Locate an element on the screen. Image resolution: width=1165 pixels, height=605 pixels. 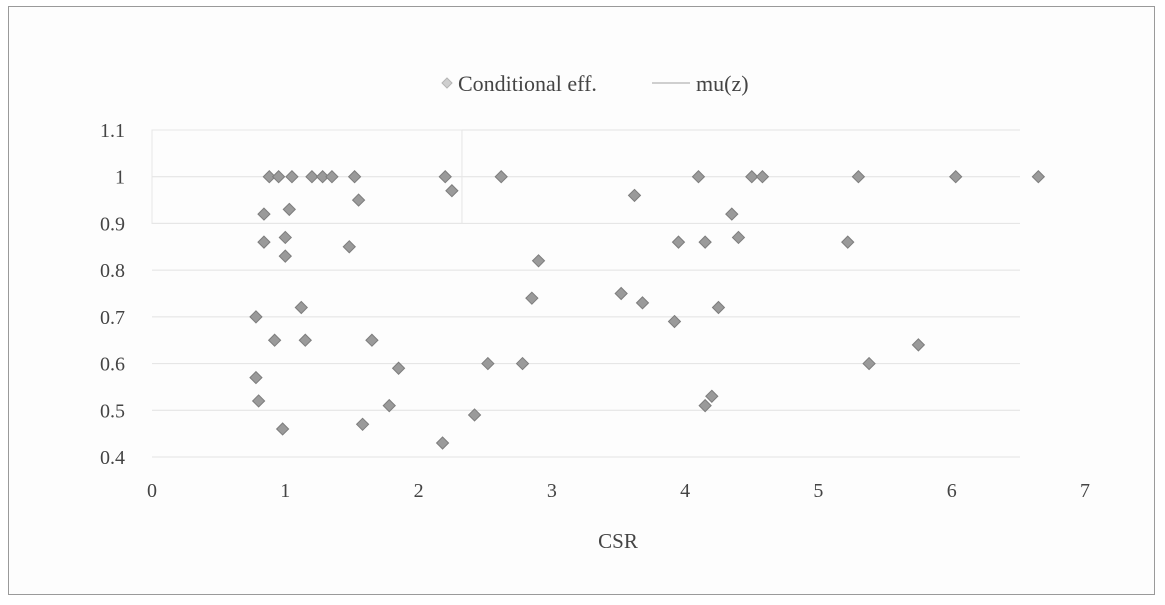
y-tick-labels: 0.4 0.5 0.6 0.7 0.8 0.9 1 1.1 is located at coordinates (112, 294).